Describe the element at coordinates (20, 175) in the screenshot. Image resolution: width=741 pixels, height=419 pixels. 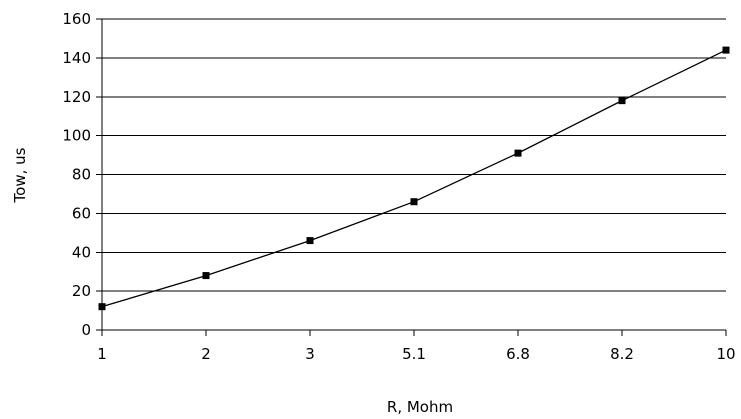
I see `y-axis-title: Tow, us` at that location.